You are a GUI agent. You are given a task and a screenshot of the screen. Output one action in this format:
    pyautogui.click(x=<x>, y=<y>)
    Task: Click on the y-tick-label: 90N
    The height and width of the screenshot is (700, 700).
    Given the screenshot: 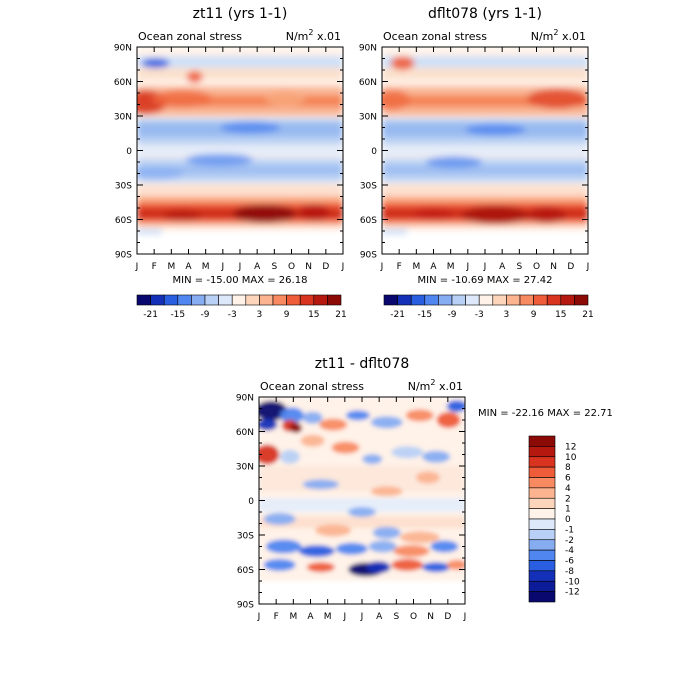 What is the action you would take?
    pyautogui.click(x=245, y=399)
    